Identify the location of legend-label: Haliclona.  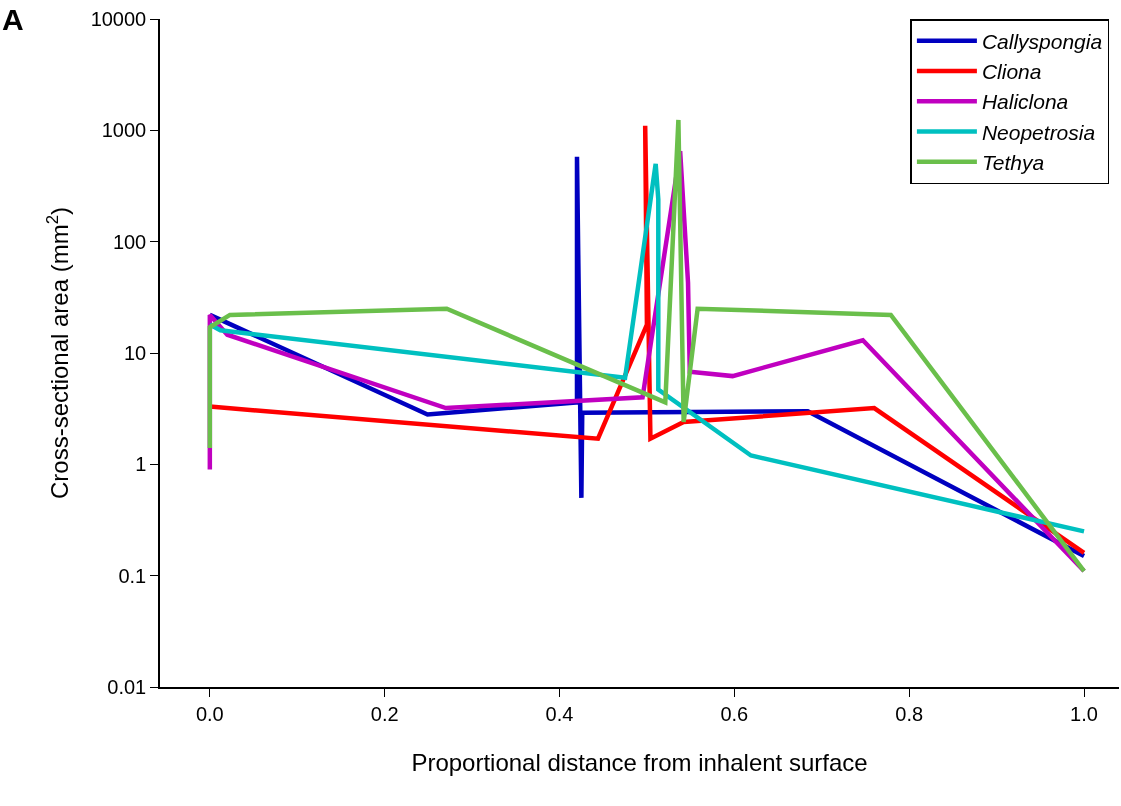
(1025, 102).